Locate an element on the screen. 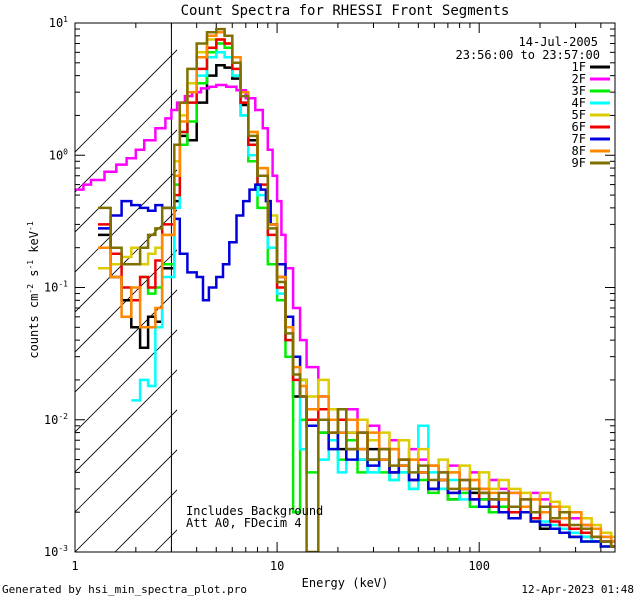  chart-date: 14-Jul-2005 is located at coordinates (558, 42).